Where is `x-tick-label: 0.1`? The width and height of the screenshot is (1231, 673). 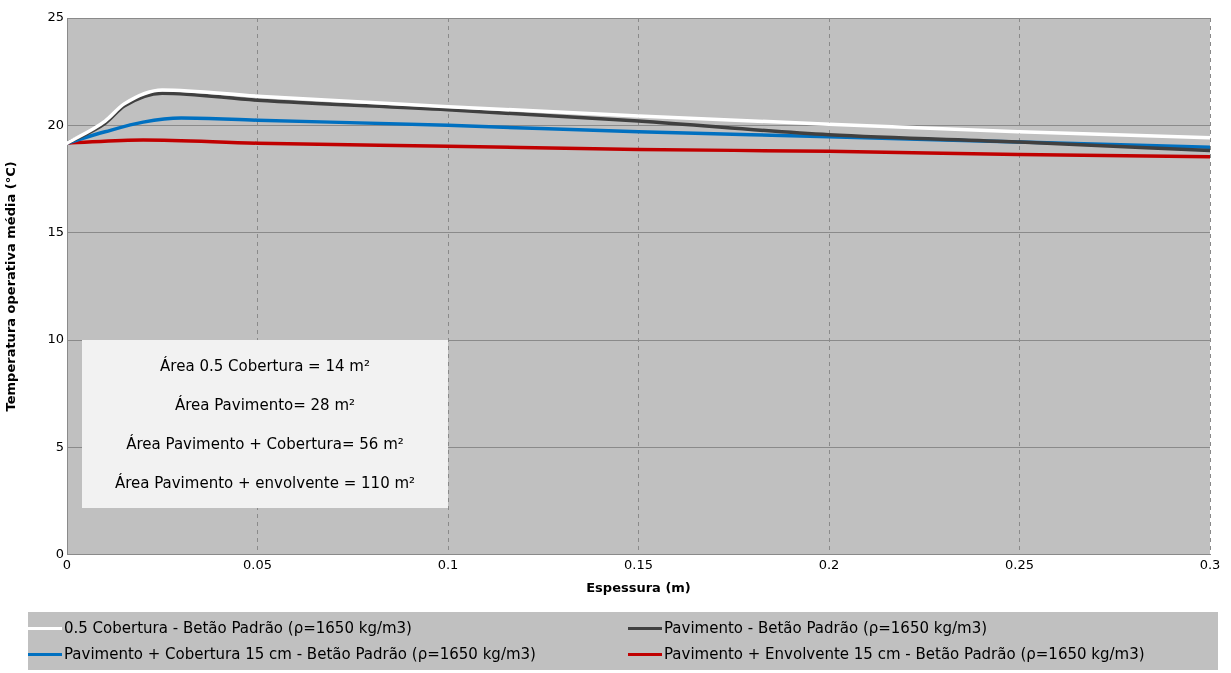 x-tick-label: 0.1 is located at coordinates (448, 564).